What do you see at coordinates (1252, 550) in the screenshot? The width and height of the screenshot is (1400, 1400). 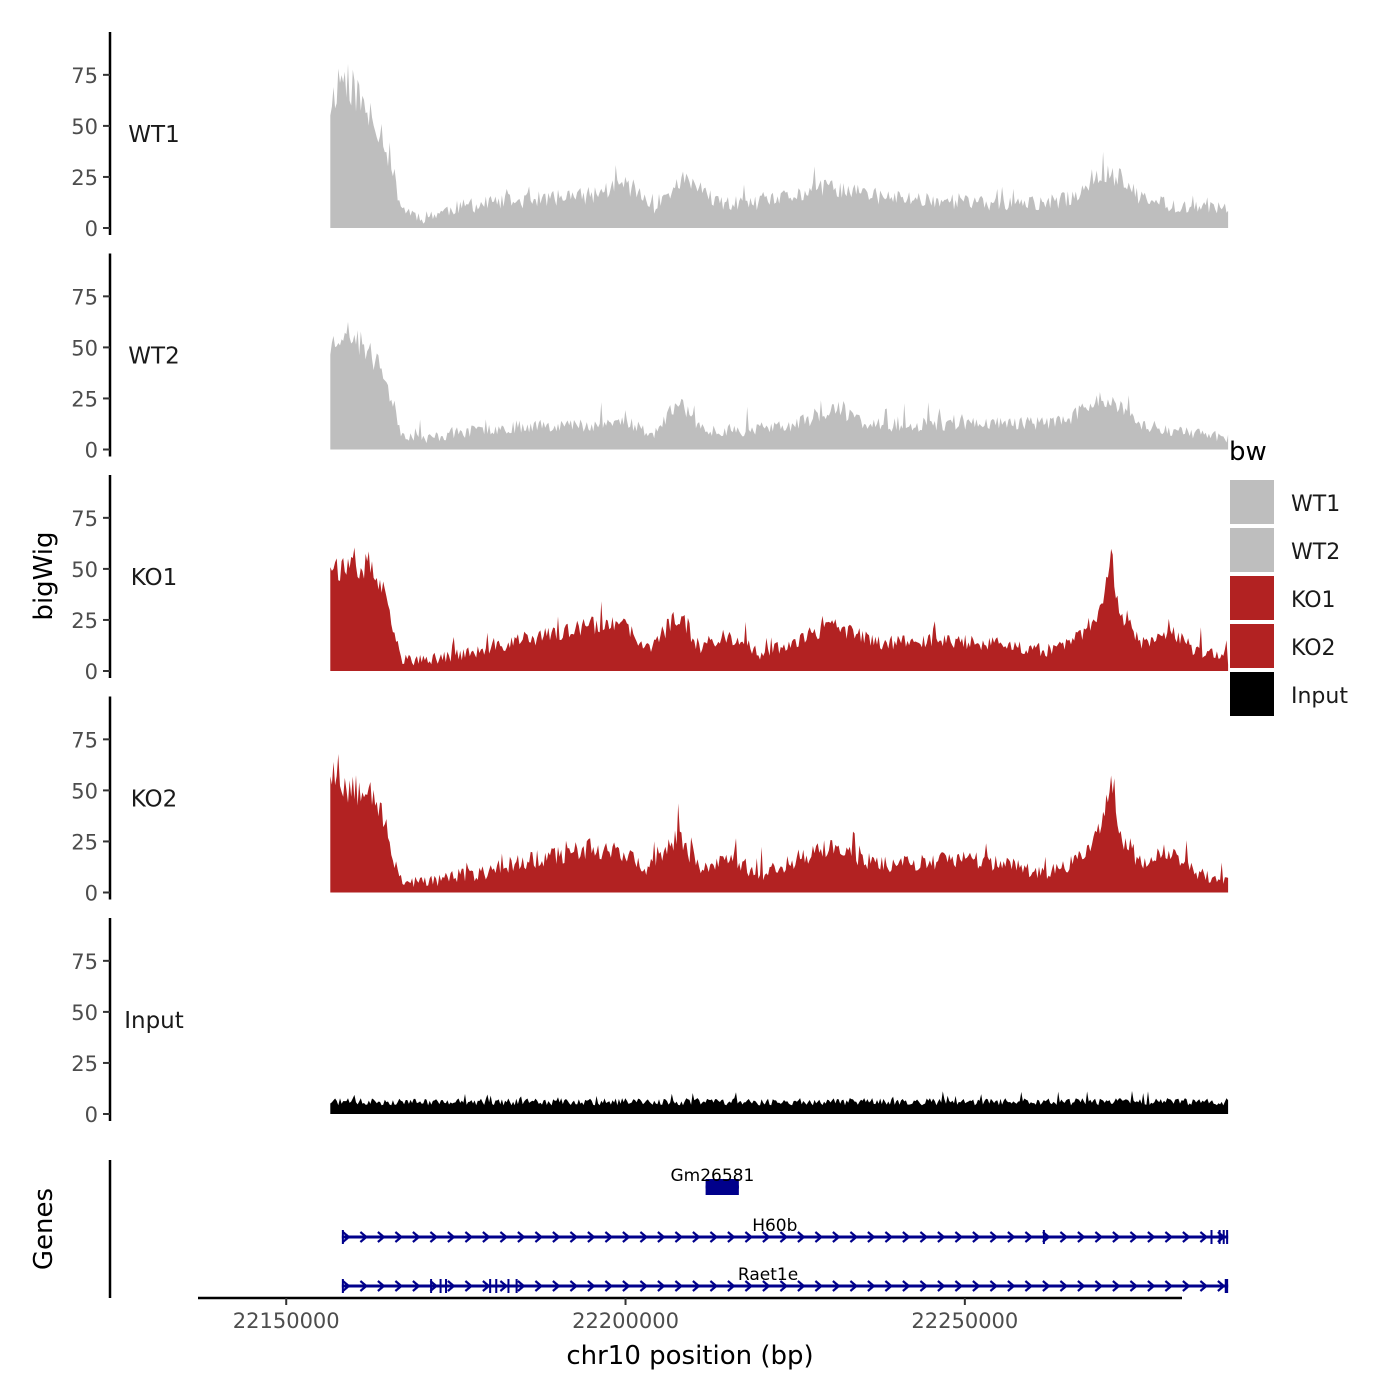 I see `legend-swatch-wt2` at bounding box center [1252, 550].